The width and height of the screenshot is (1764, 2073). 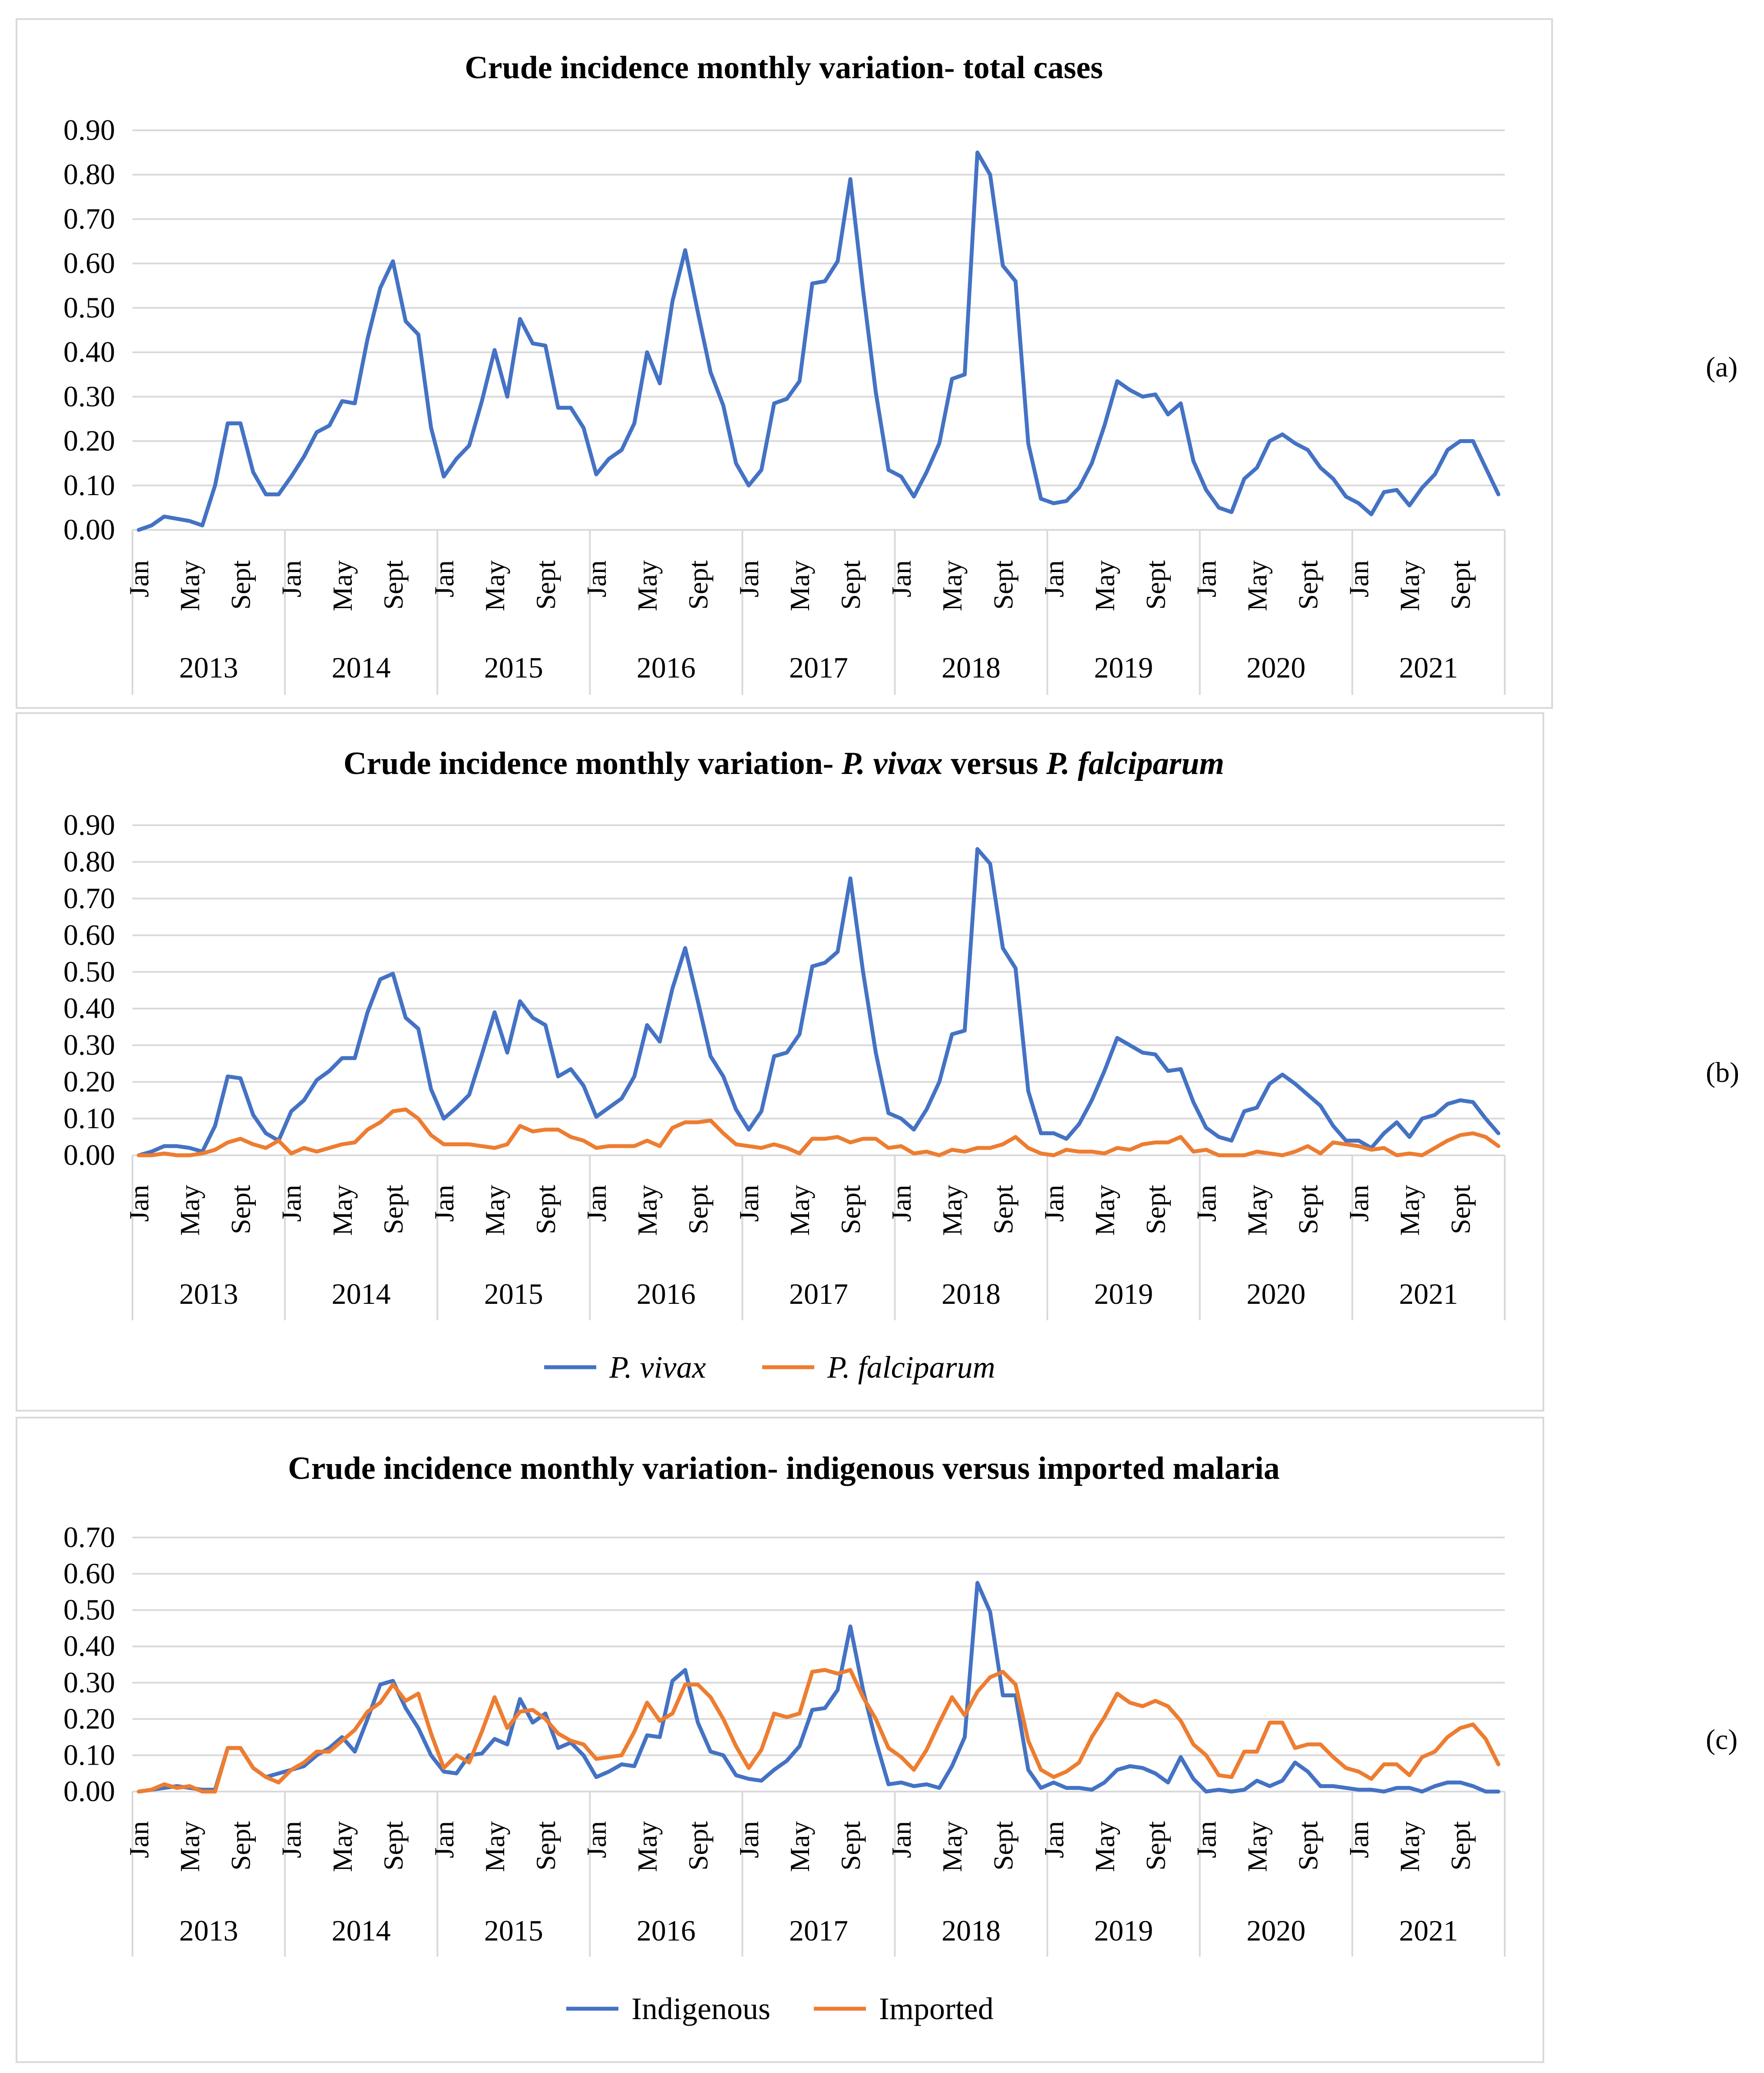 I want to click on y-tick-label: 0.00, so click(x=89, y=529).